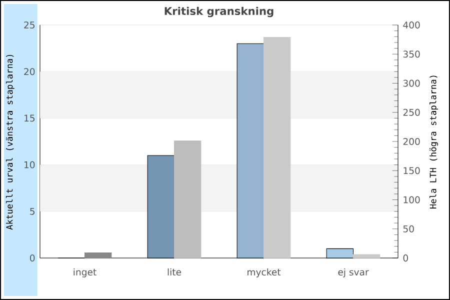 This screenshot has height=300, width=450. I want to click on y2-tick-label: 400, so click(411, 25).